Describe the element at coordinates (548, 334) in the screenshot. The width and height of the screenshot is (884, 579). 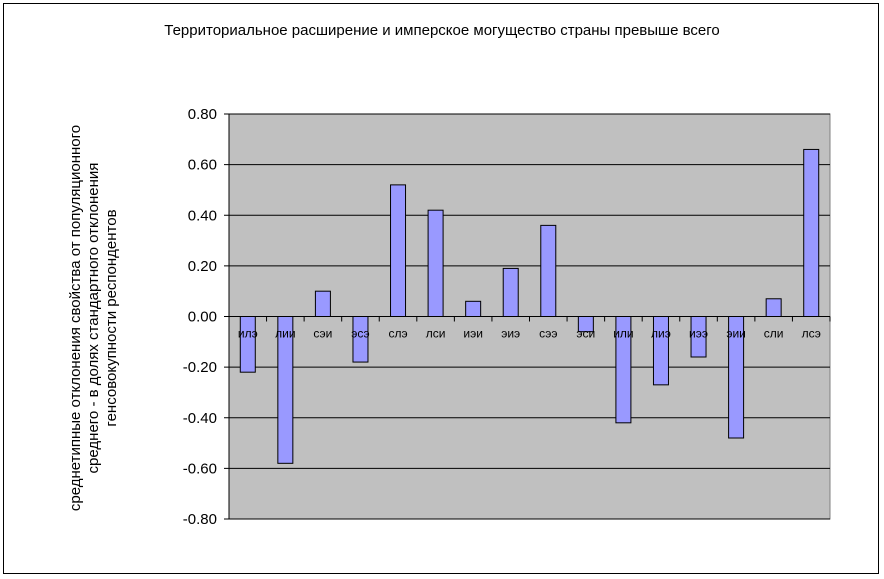
I see `x-category-label: сээ` at that location.